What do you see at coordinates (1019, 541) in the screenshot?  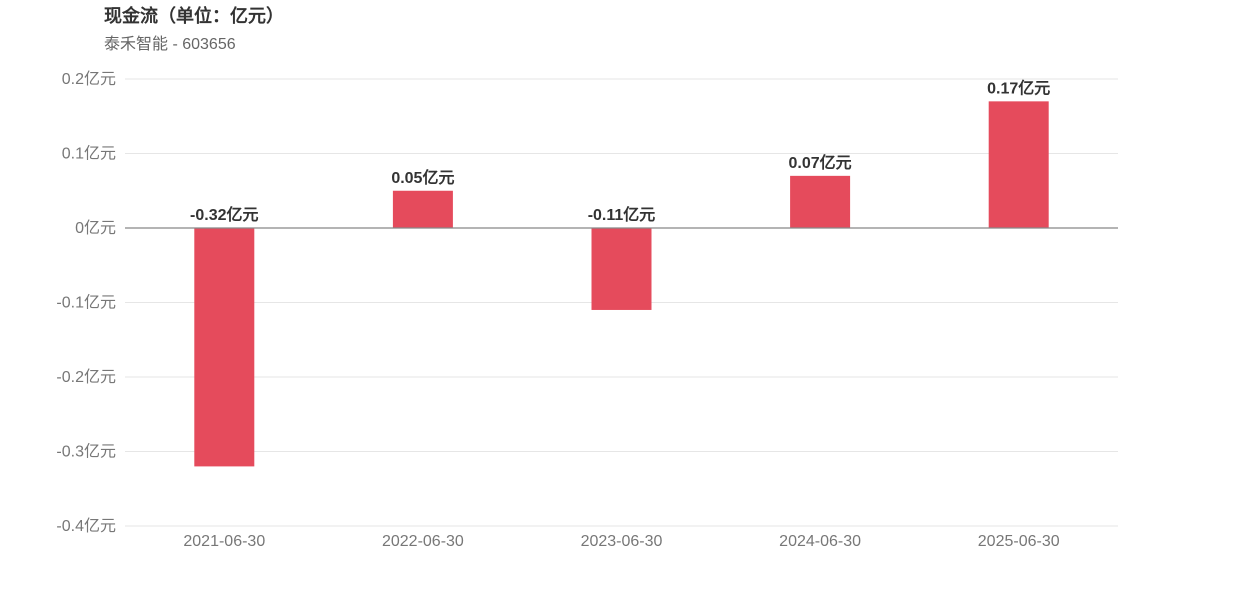 I see `x-tick-label: 2025-06-30` at bounding box center [1019, 541].